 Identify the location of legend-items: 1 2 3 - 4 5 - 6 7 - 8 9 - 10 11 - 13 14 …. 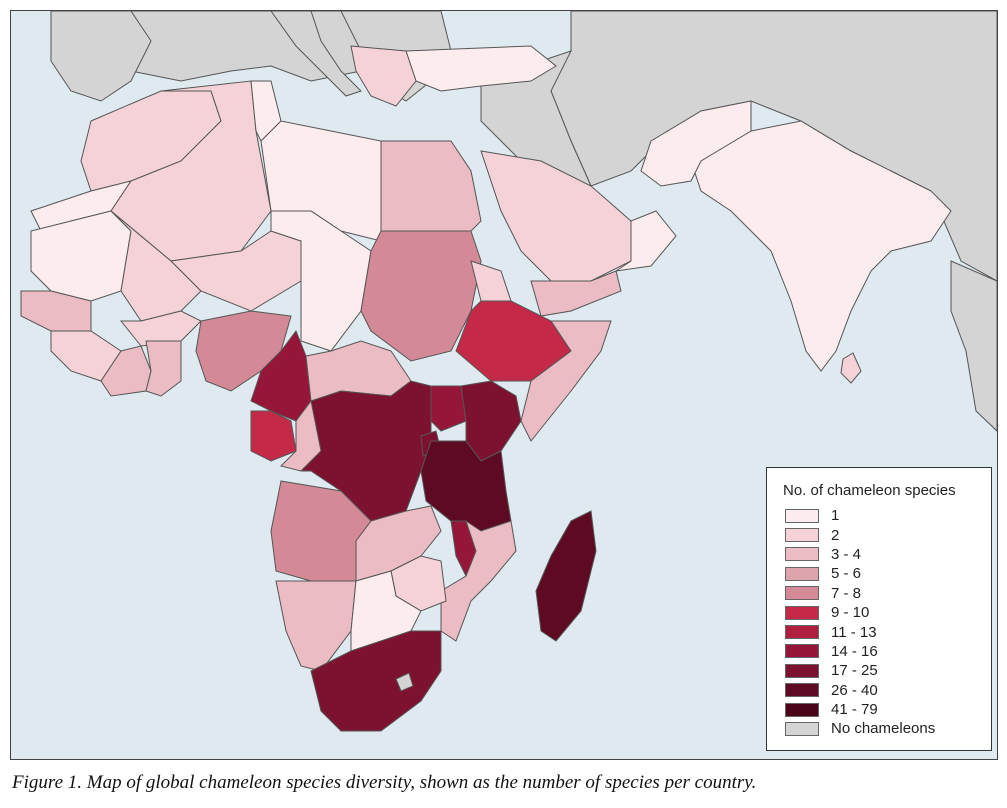
(860, 622).